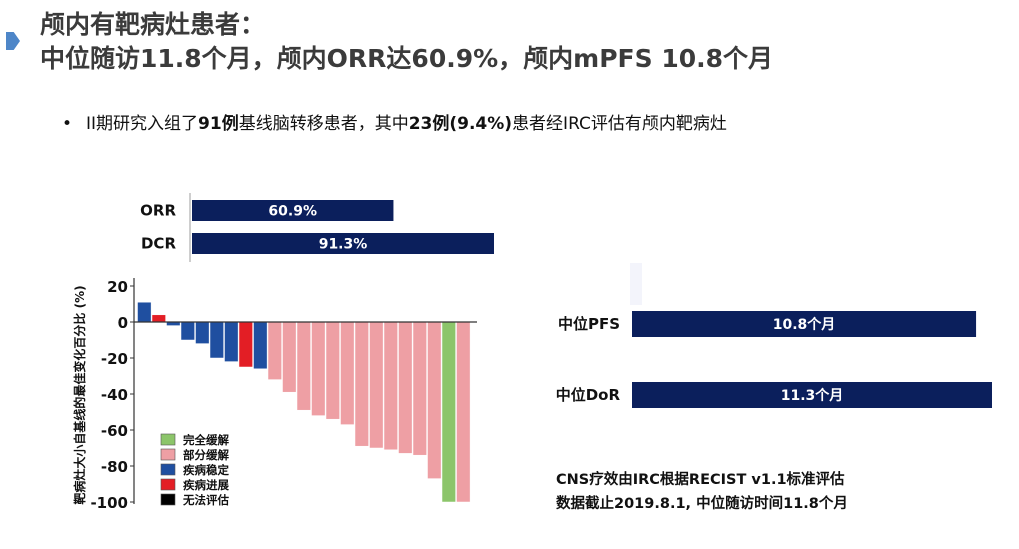  Describe the element at coordinates (168, 469) in the screenshot. I see `legend-swatch-sd` at that location.